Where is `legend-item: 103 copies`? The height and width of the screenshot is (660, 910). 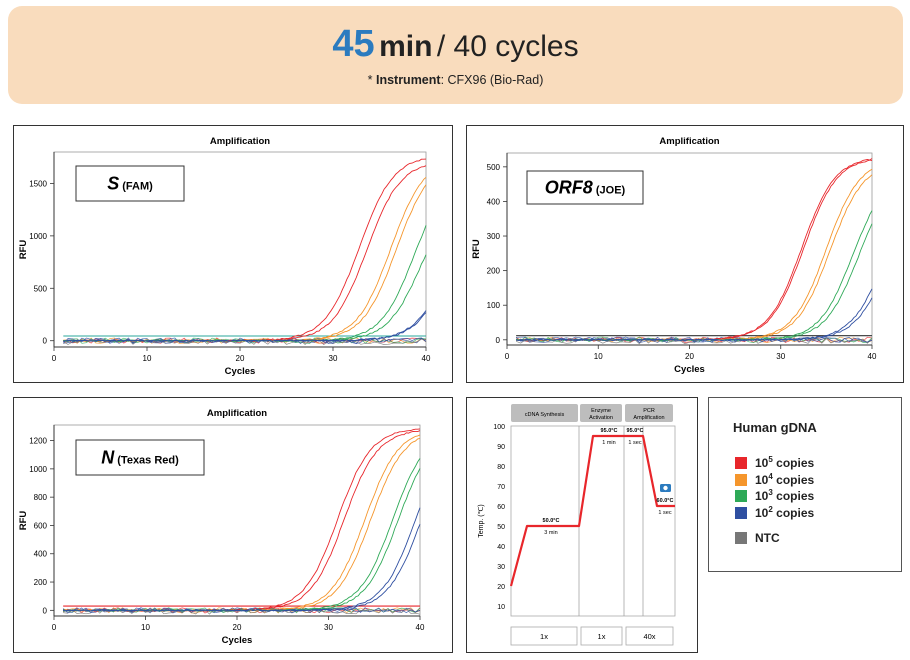 legend-item: 103 copies is located at coordinates (774, 495).